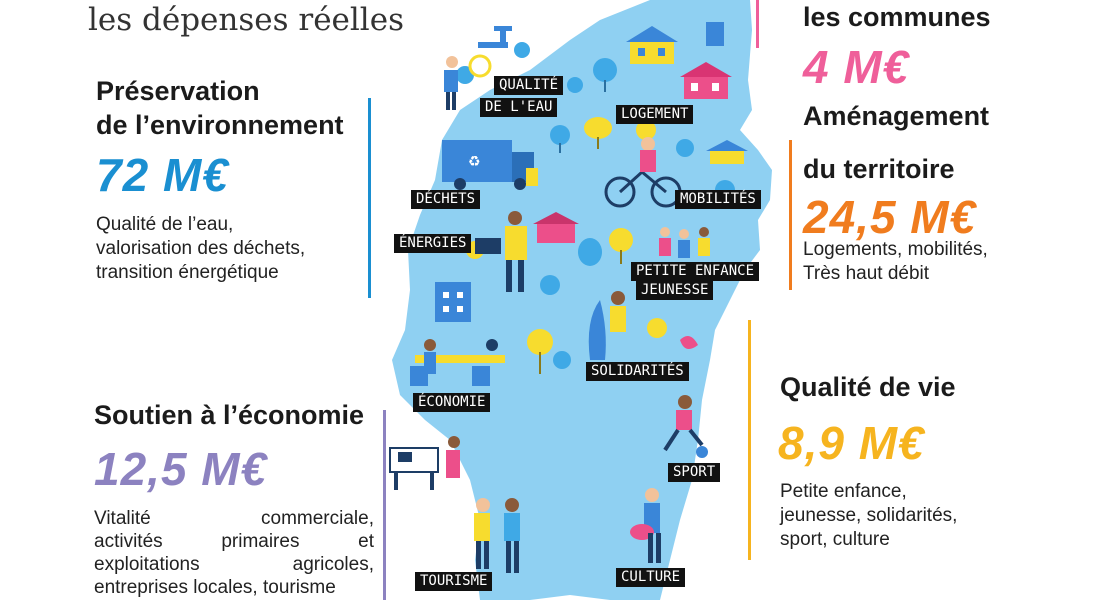  Describe the element at coordinates (890, 217) in the screenshot. I see `territory-amount: 24,5 M€` at that location.